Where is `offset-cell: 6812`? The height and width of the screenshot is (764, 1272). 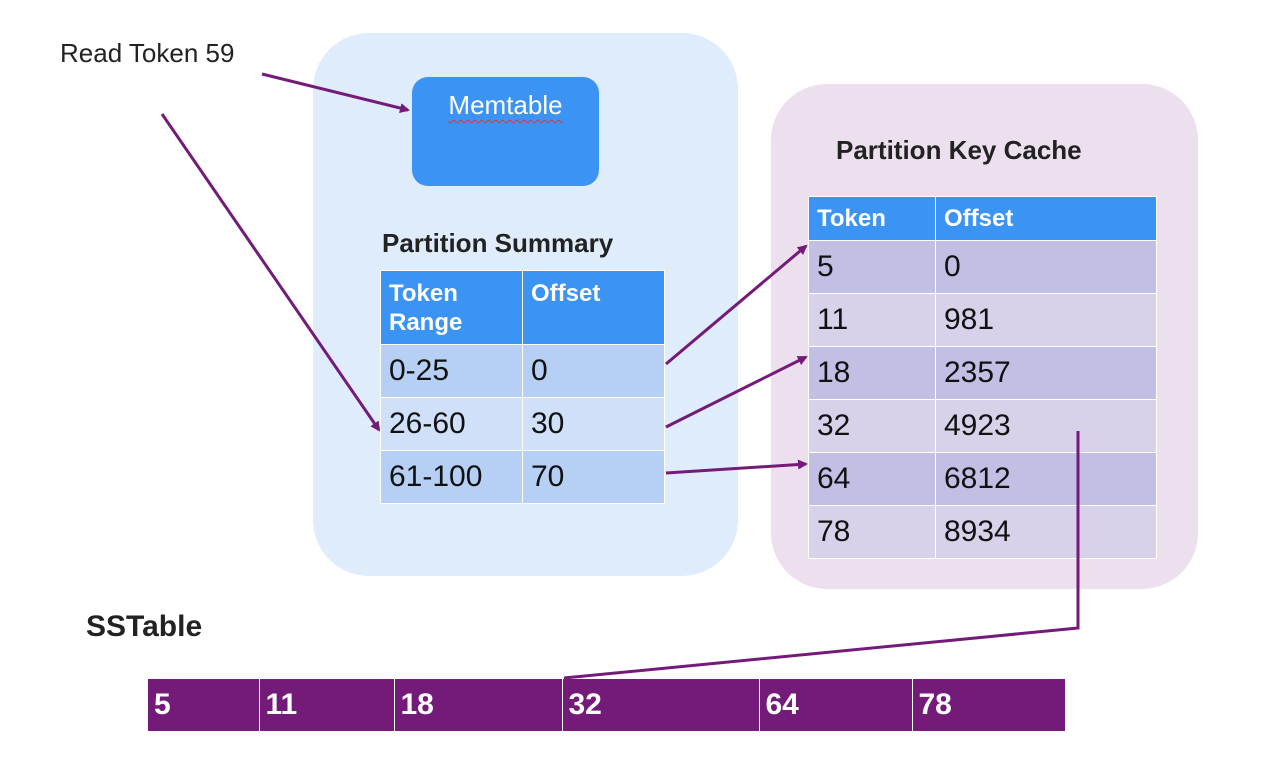 offset-cell: 6812 is located at coordinates (1046, 479).